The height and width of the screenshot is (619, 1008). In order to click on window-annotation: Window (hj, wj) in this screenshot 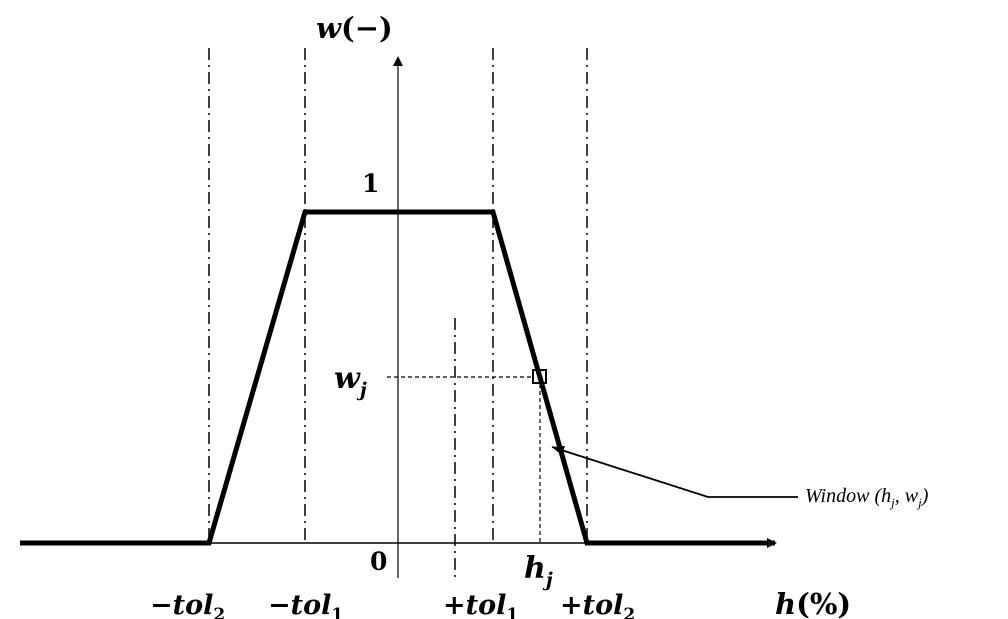, I will do `click(867, 497)`.